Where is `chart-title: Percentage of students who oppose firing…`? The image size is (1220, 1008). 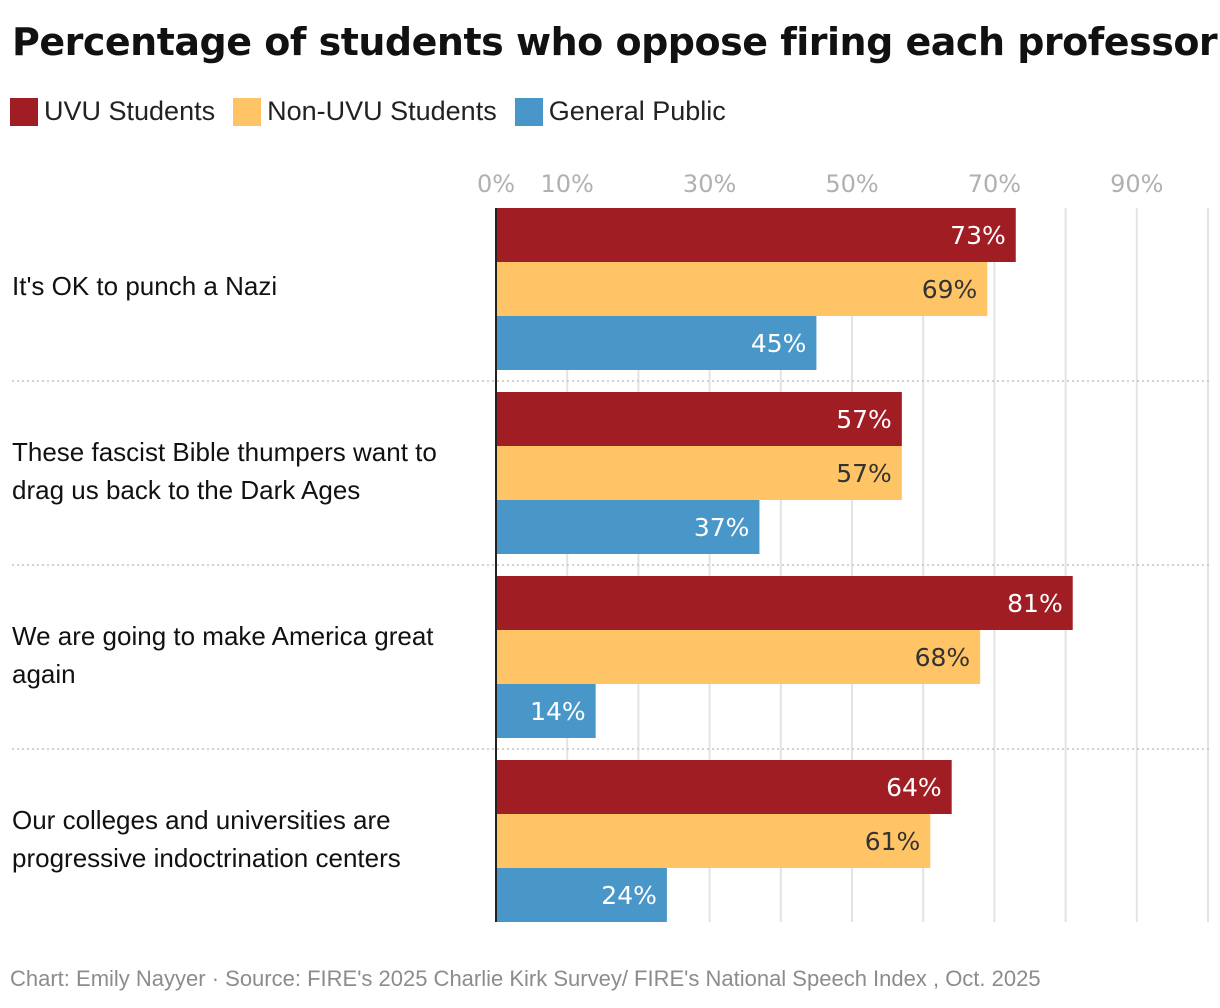
chart-title: Percentage of students who oppose firing… is located at coordinates (615, 42).